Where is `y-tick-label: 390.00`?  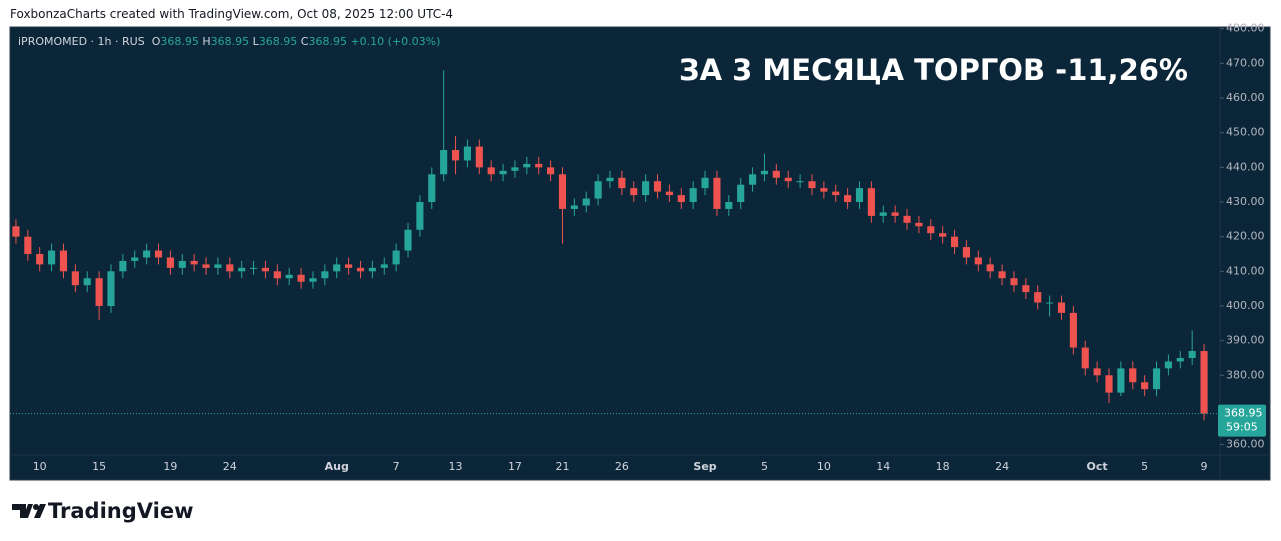
y-tick-label: 390.00 is located at coordinates (1245, 340).